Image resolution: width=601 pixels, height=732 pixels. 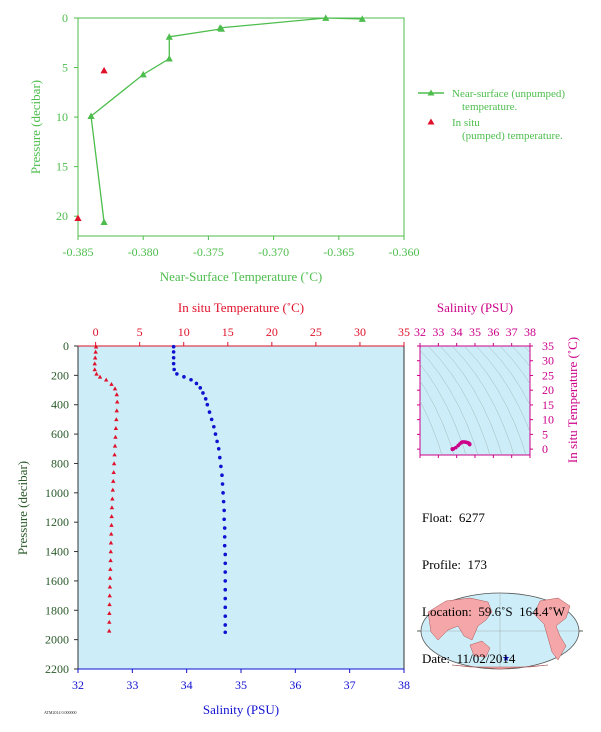 I want to click on map-land-antarctica, so click(x=500, y=667).